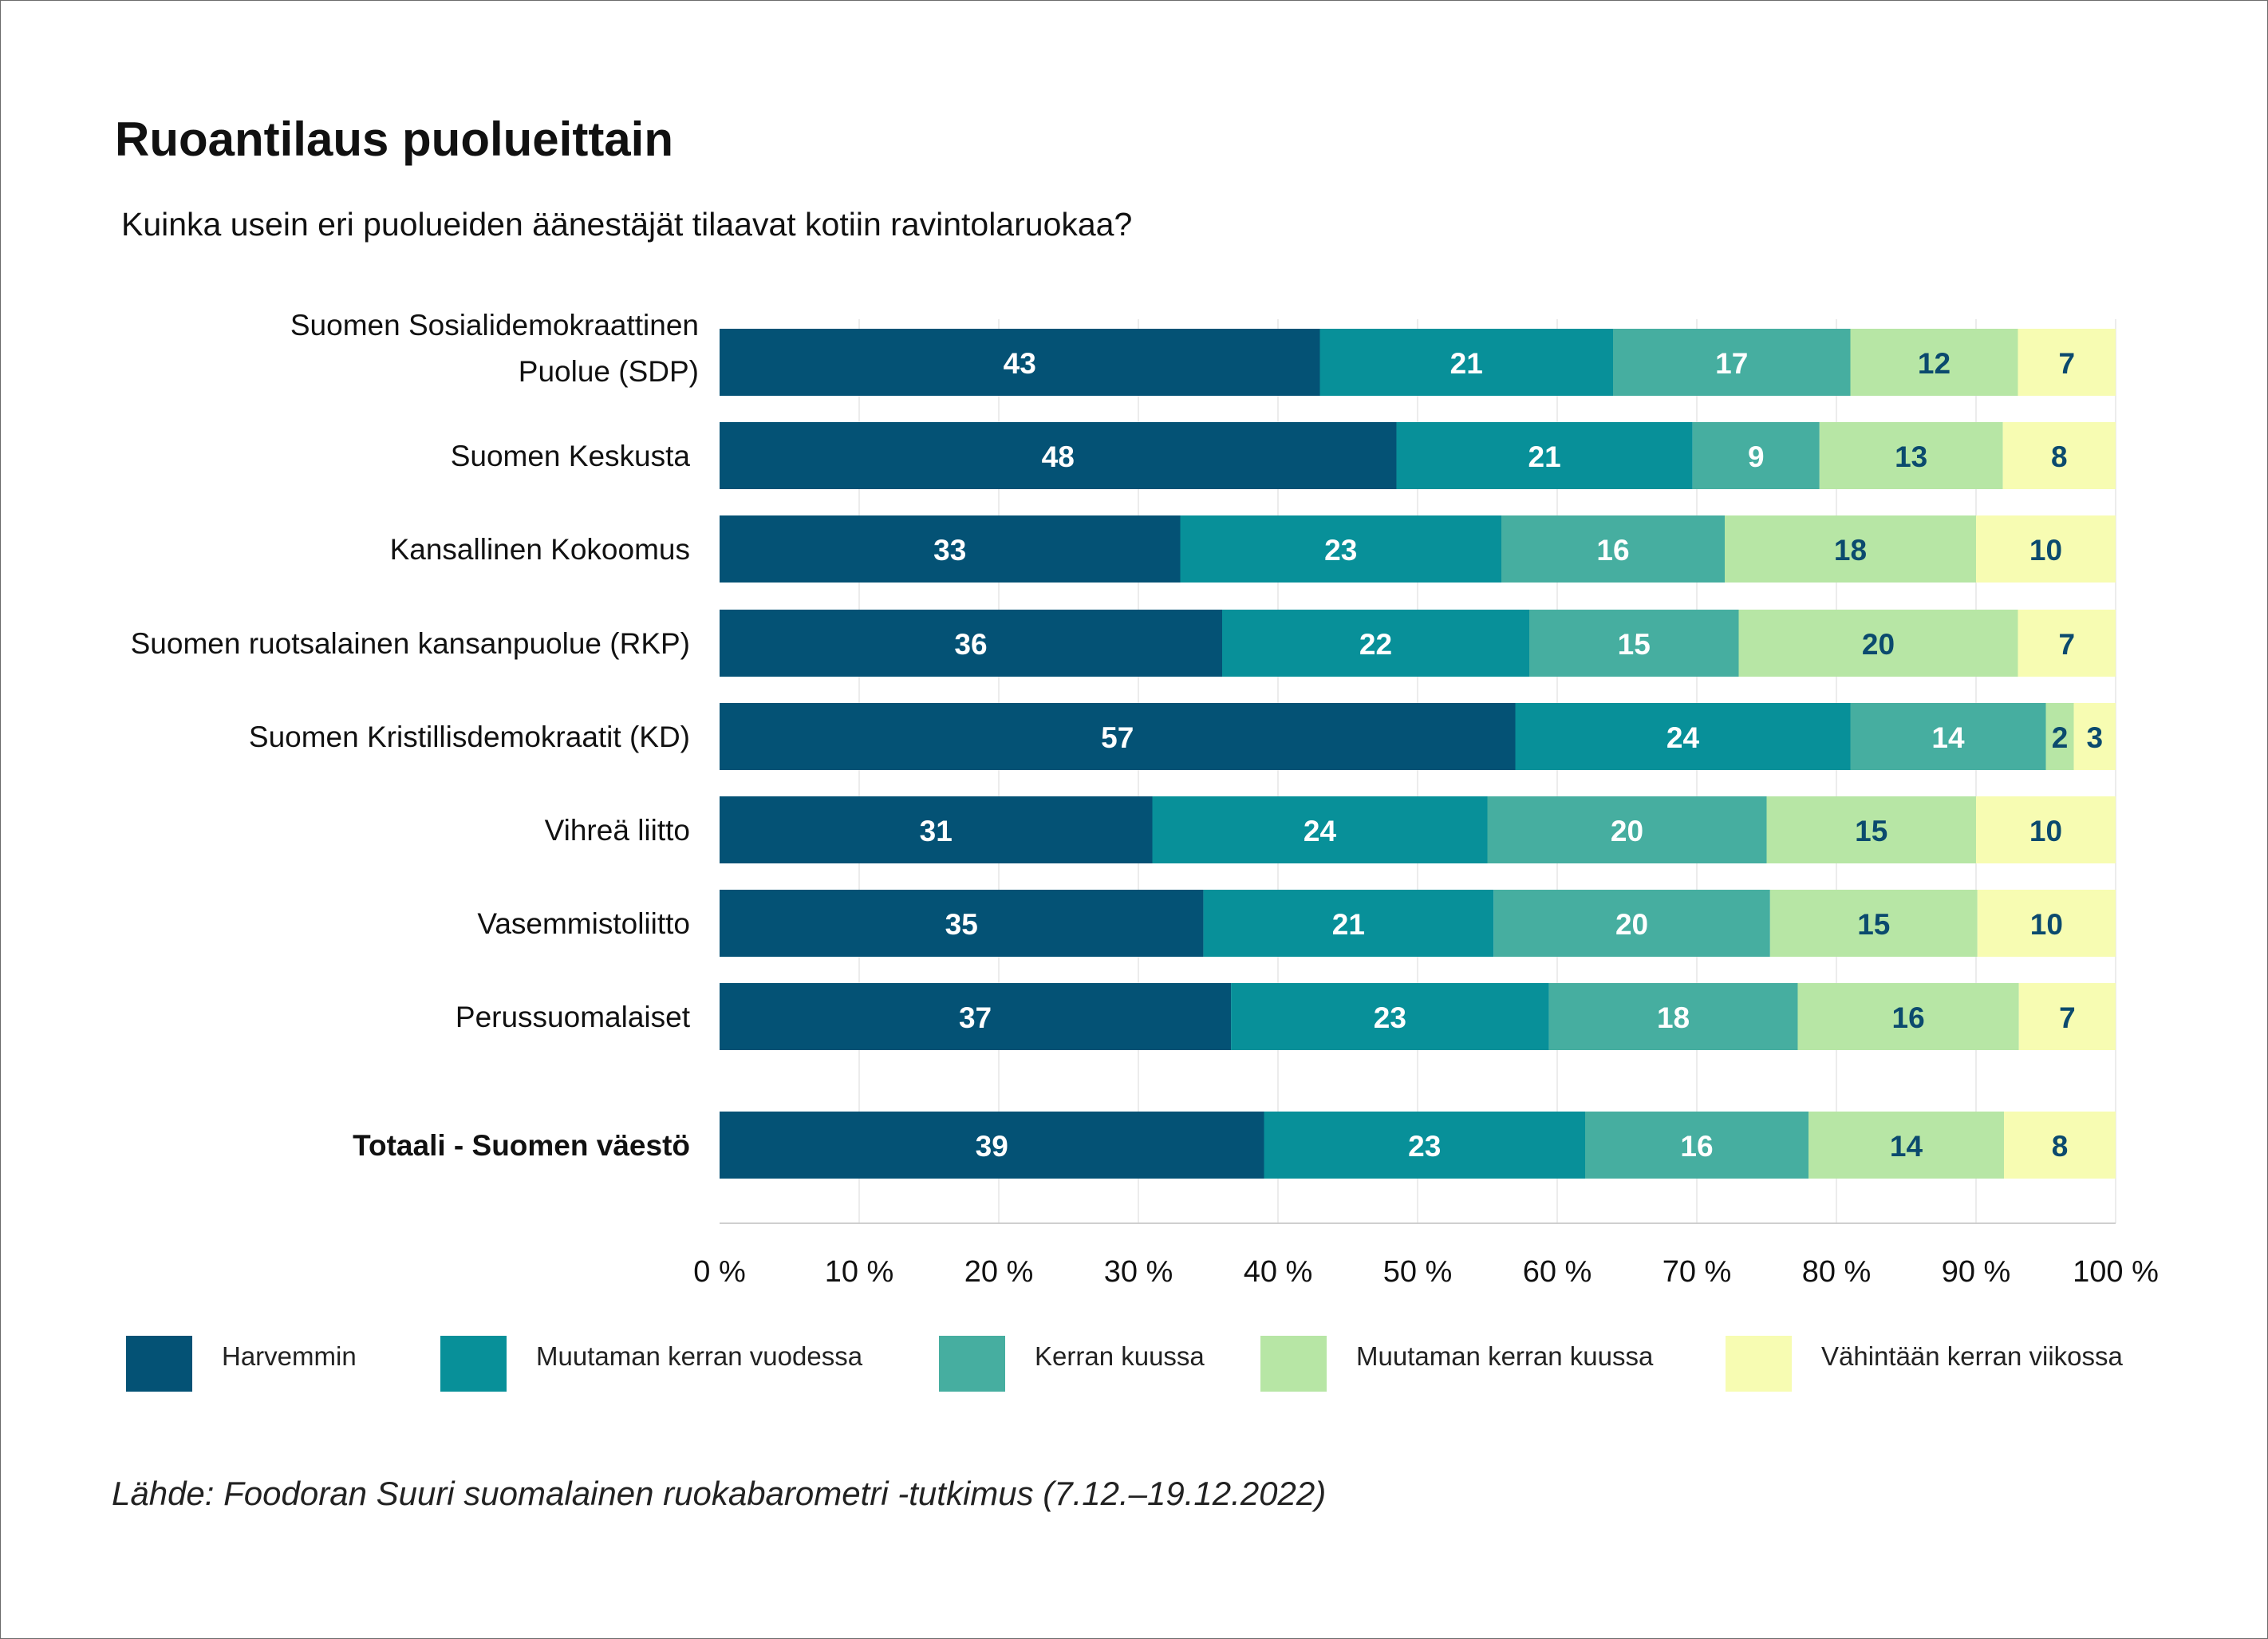 Image resolution: width=2268 pixels, height=1639 pixels. I want to click on data-label: 12, so click(1934, 364).